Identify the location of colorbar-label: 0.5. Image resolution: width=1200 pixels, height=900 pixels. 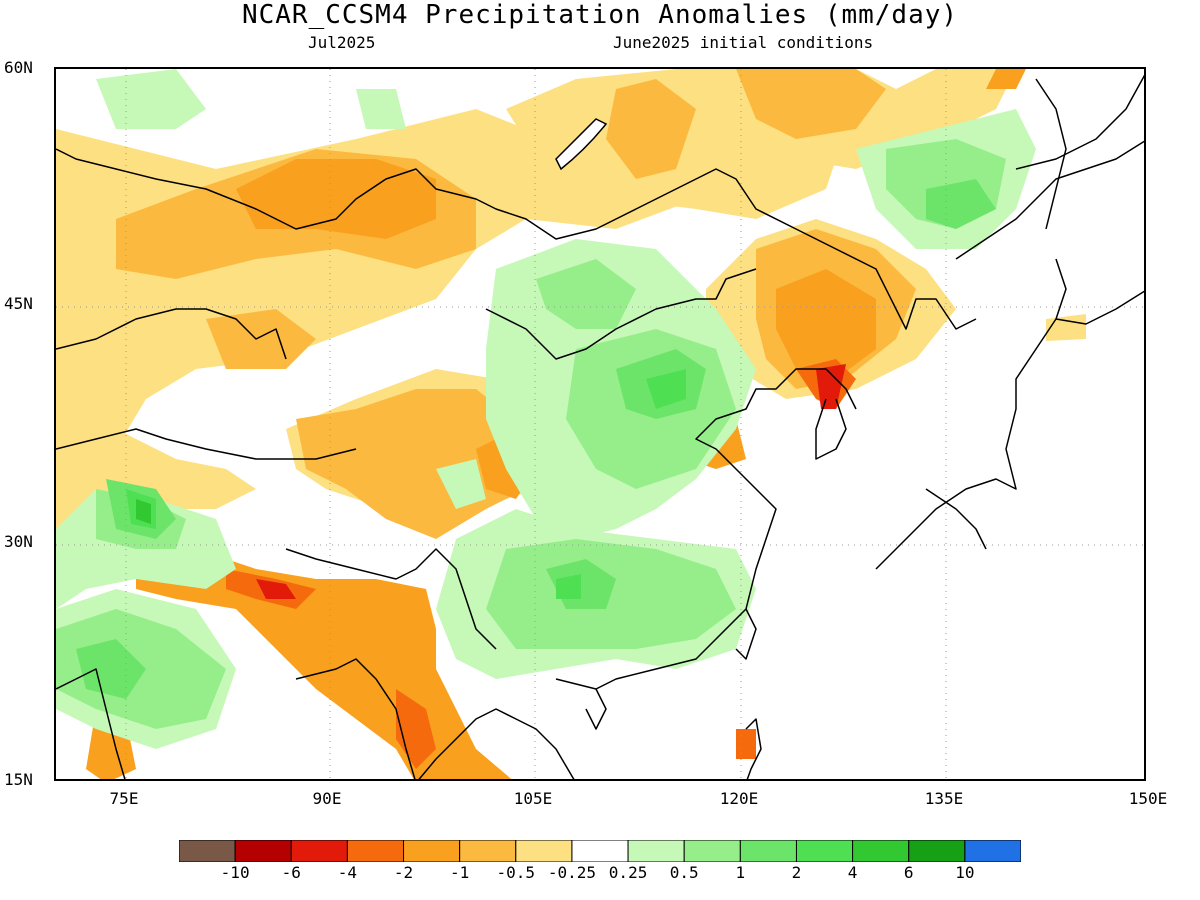
(684, 872).